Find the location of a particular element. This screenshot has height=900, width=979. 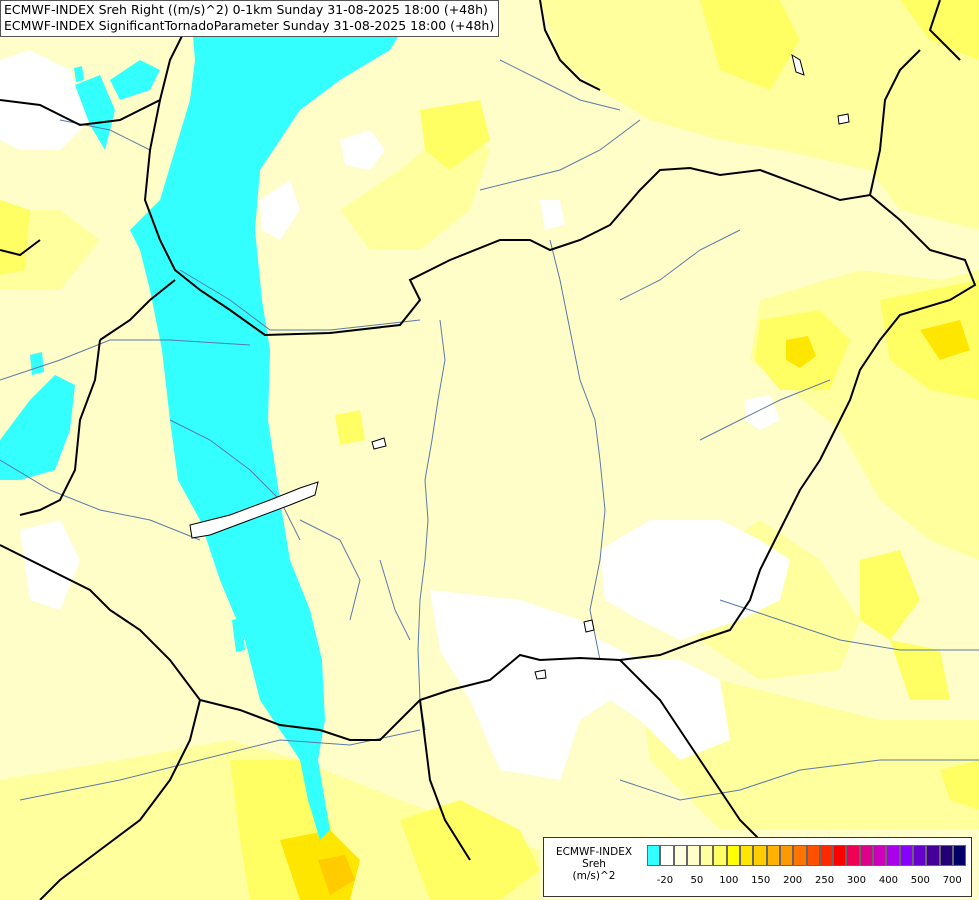

legend-title-unit: (m/s)^2 is located at coordinates (594, 876).